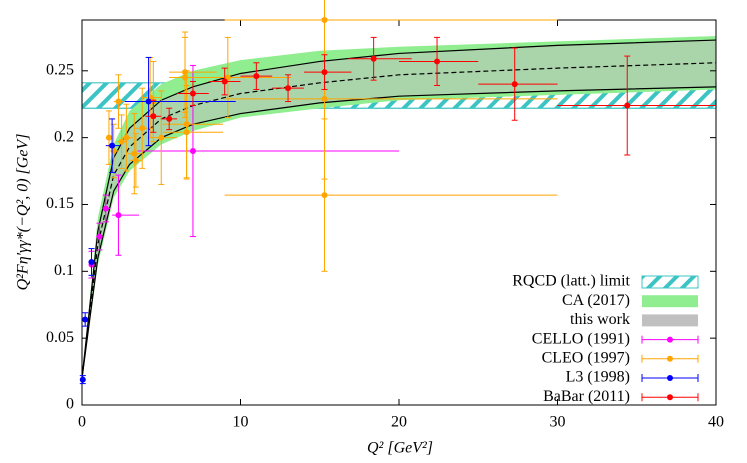 This screenshot has width=747, height=463. What do you see at coordinates (716, 422) in the screenshot?
I see `x-tick-label: 40` at bounding box center [716, 422].